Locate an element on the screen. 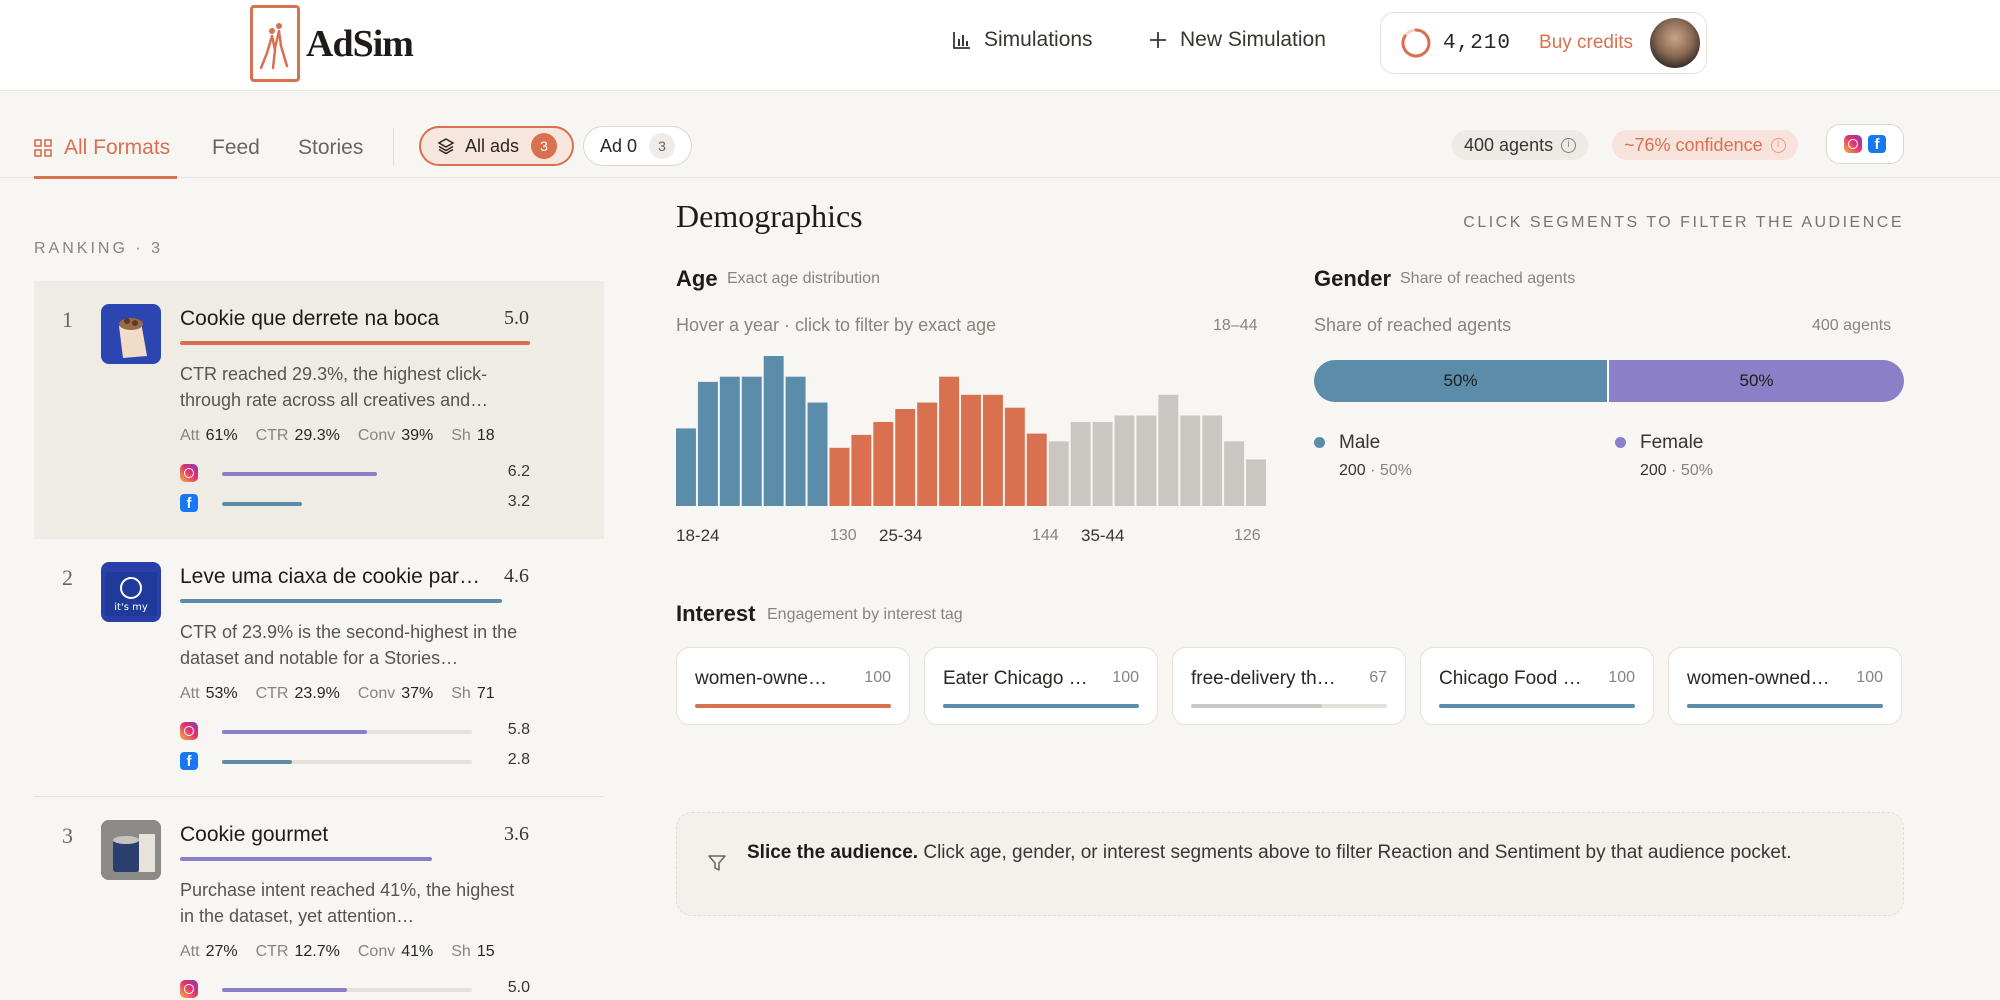  interest-card: free-delivery th… 67 is located at coordinates (1289, 686).